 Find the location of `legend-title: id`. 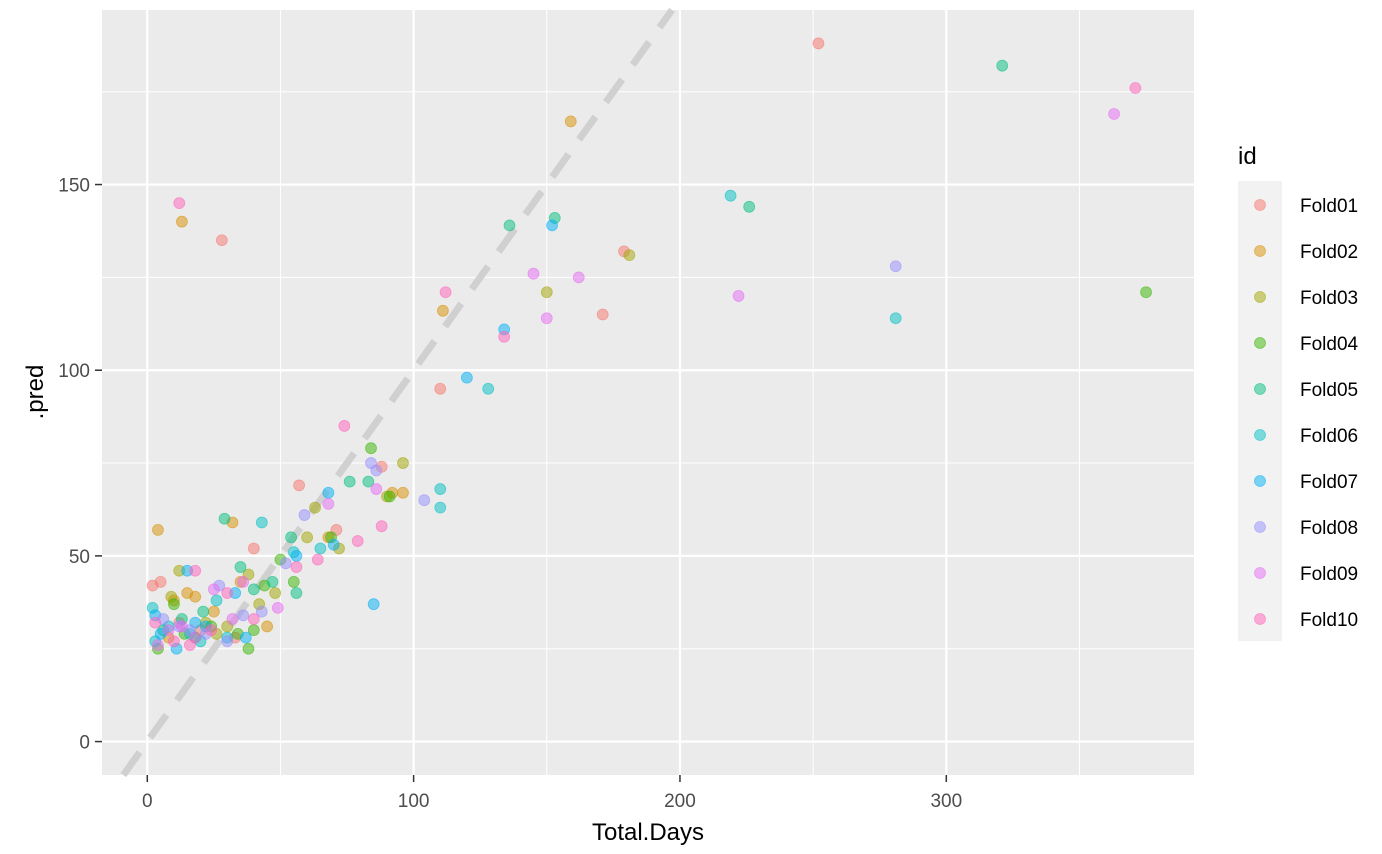

legend-title: id is located at coordinates (1247, 156).